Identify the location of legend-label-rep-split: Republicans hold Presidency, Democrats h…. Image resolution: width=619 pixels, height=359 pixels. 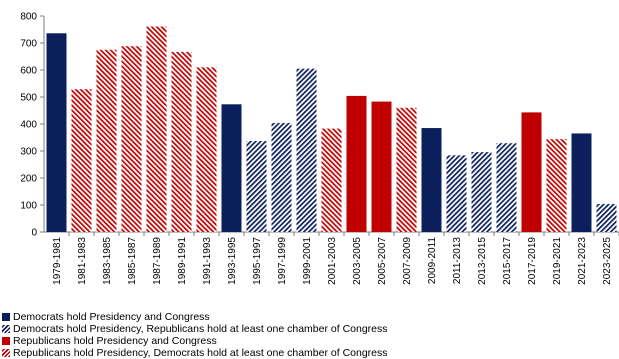
(200, 353).